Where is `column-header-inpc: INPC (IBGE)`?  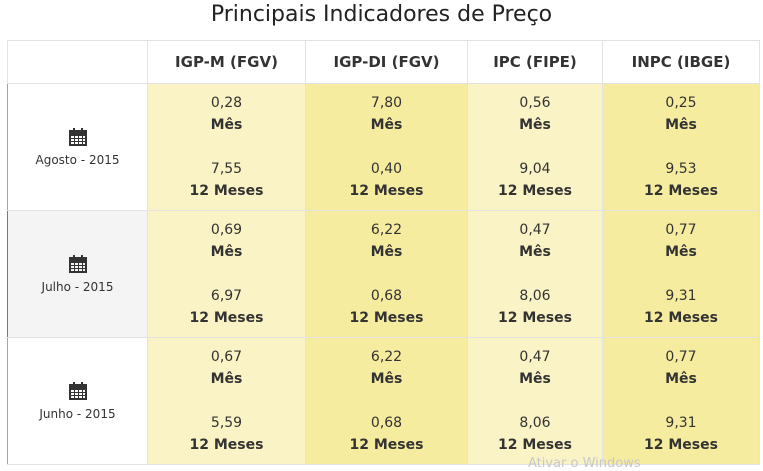
column-header-inpc: INPC (IBGE) is located at coordinates (681, 62).